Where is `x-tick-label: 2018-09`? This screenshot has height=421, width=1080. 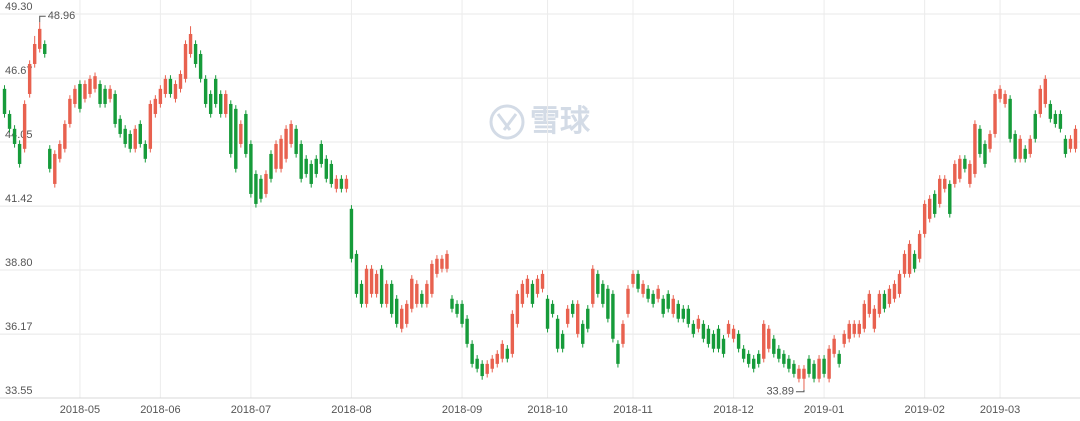
x-tick-label: 2018-09 is located at coordinates (462, 410).